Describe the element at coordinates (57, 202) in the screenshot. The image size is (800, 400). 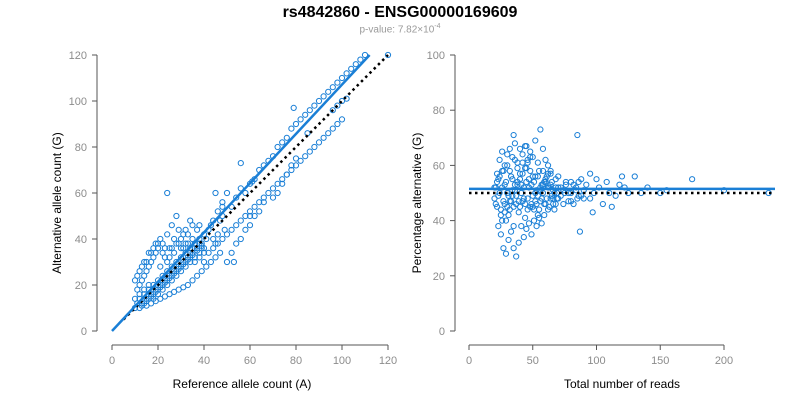
I see `y-axis-title: Alternative allele count (G)` at that location.